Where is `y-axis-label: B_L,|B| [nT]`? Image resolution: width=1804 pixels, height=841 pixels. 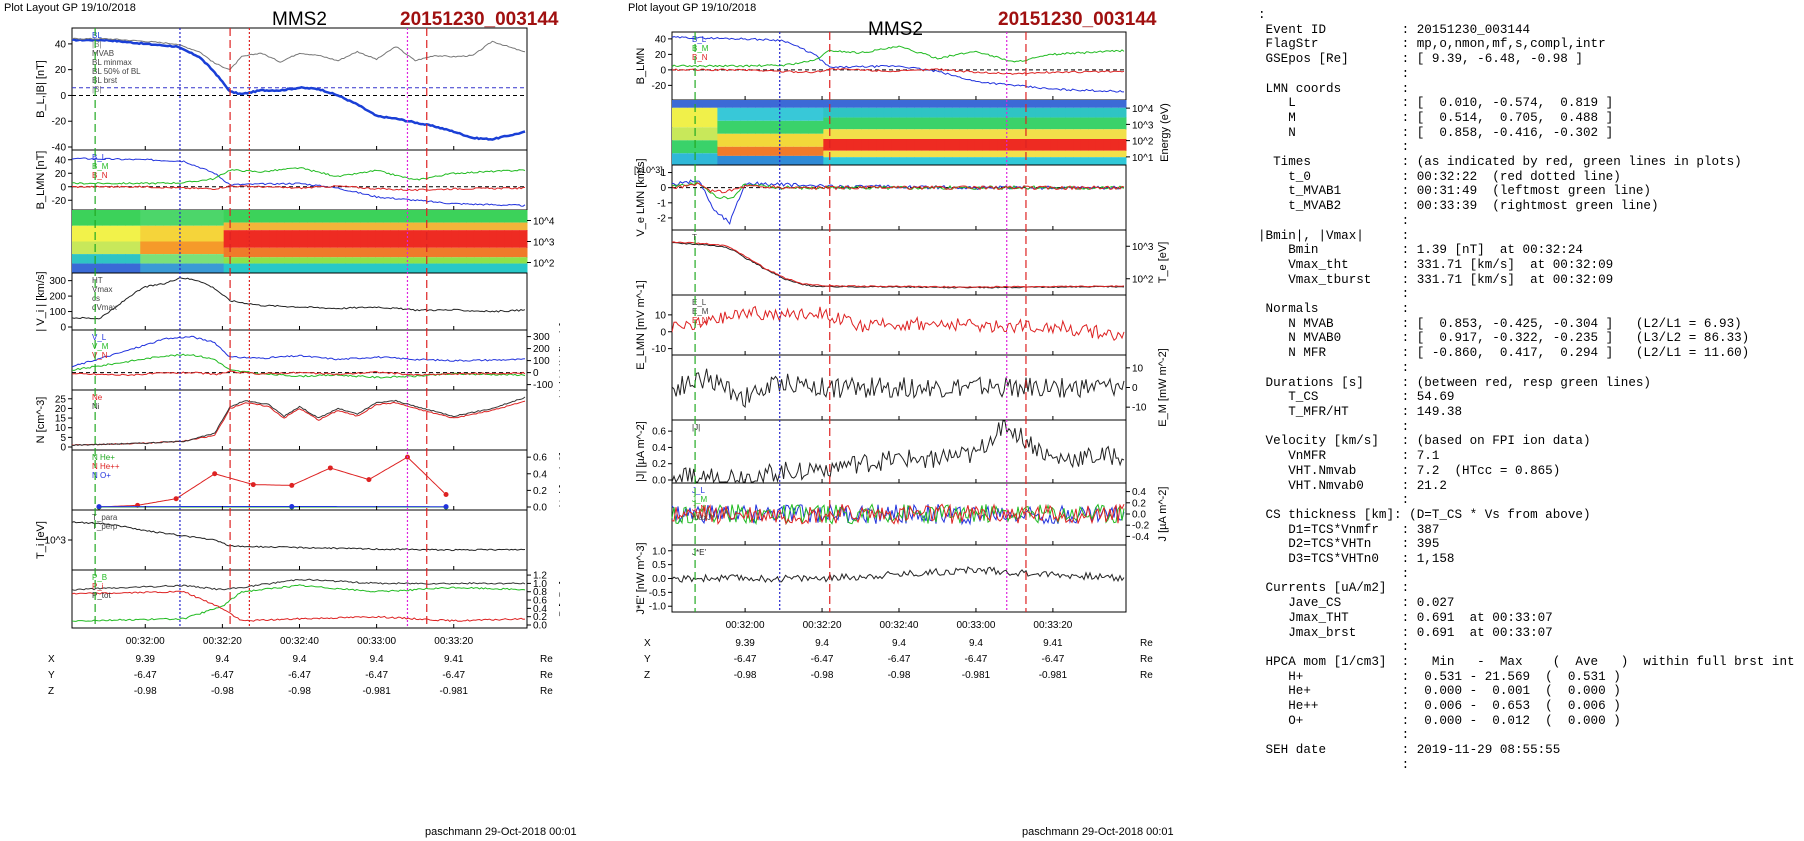 y-axis-label: B_L,|B| [nT] is located at coordinates (41, 89).